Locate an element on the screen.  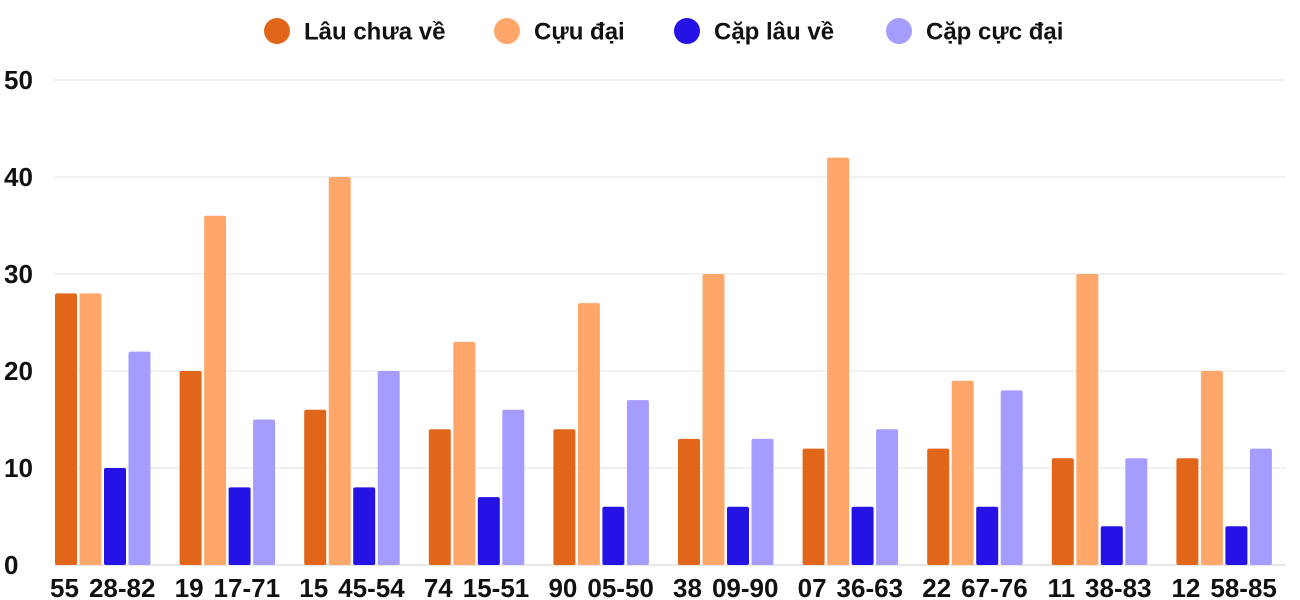
x-tick-pair: 36-63 is located at coordinates (870, 586).